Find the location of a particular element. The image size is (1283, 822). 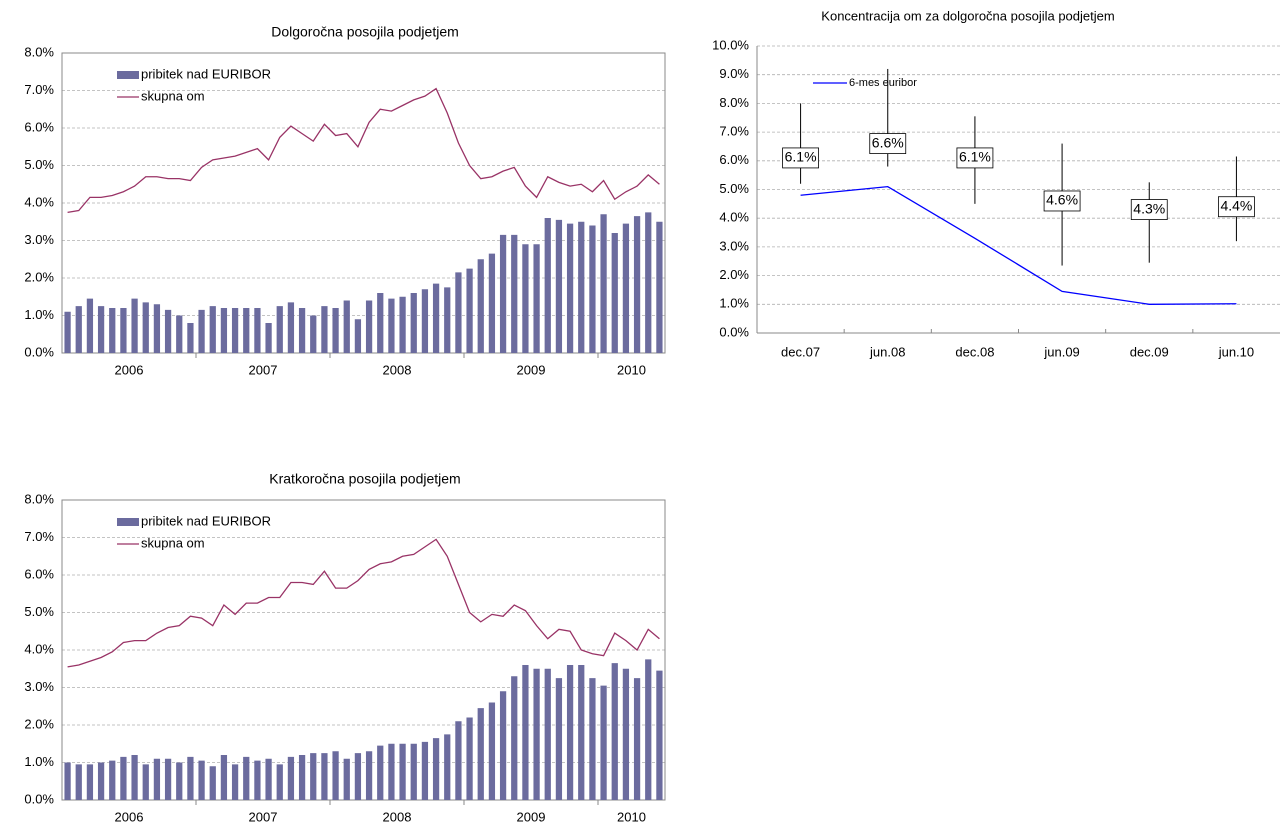

x-tick-label: 2009 is located at coordinates (531, 369).